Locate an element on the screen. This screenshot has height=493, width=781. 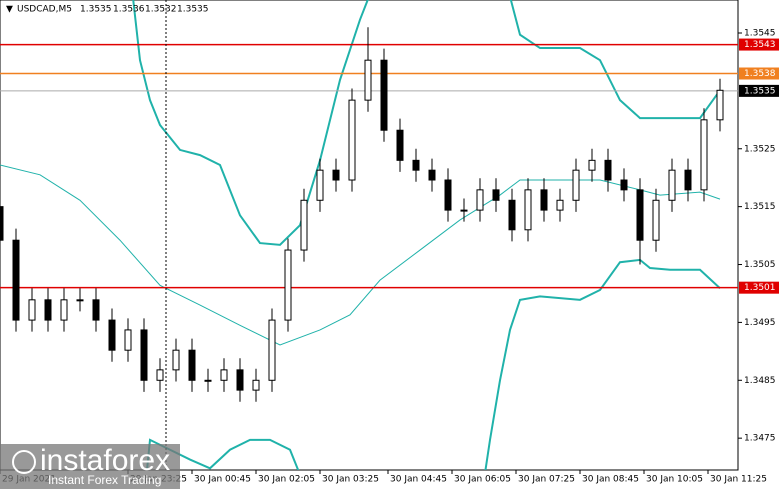
y-tick-label: 1.3485 is located at coordinates (760, 381).